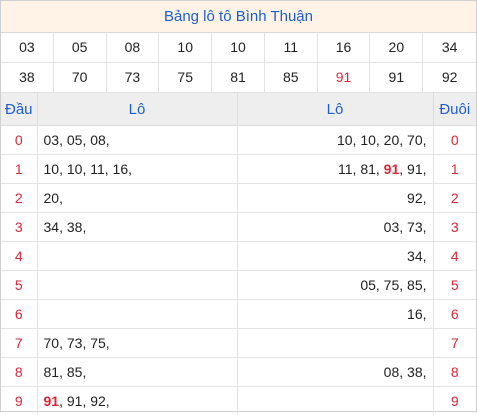 The width and height of the screenshot is (477, 415). I want to click on dau-cell: 4, so click(19, 256).